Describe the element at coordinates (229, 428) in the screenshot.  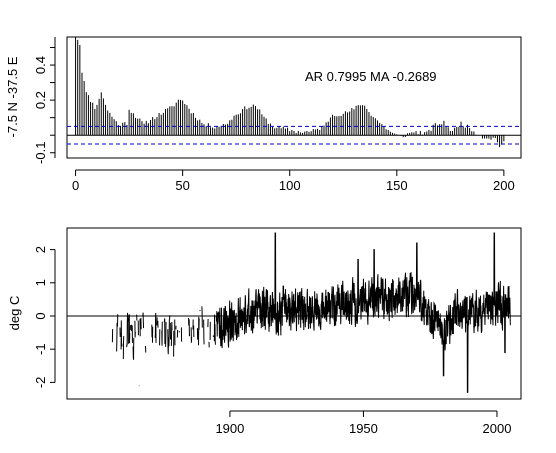
I see `series-x-tick-label: 1900` at that location.